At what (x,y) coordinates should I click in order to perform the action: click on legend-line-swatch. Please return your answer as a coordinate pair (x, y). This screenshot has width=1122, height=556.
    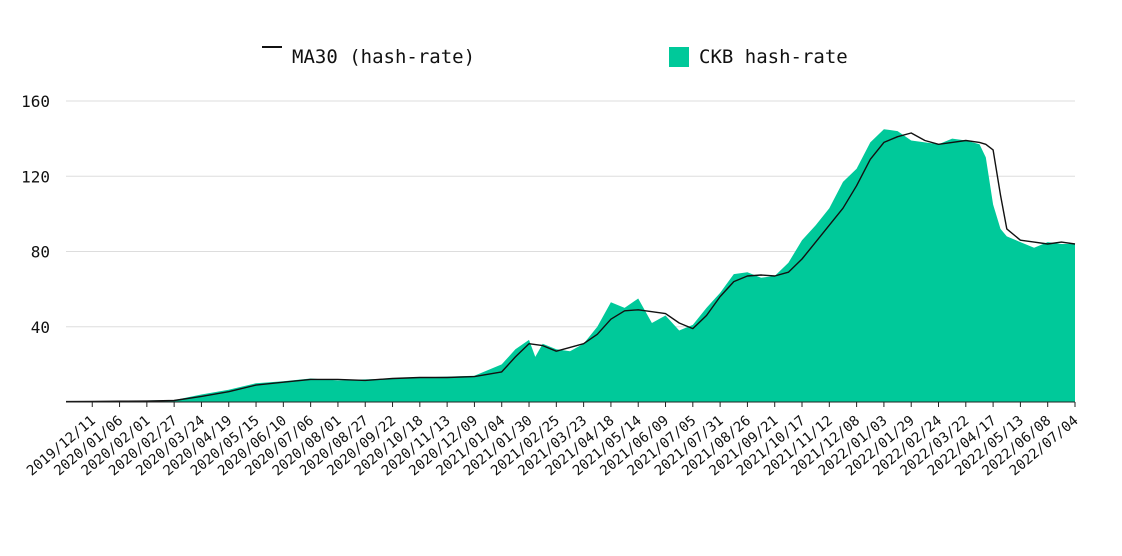
    Looking at the image, I should click on (272, 47).